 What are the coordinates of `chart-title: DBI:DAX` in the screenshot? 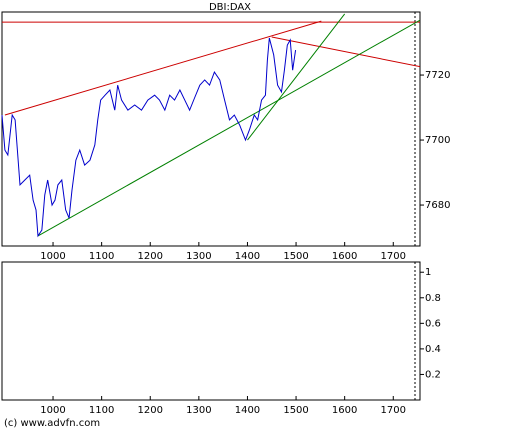 It's located at (230, 7).